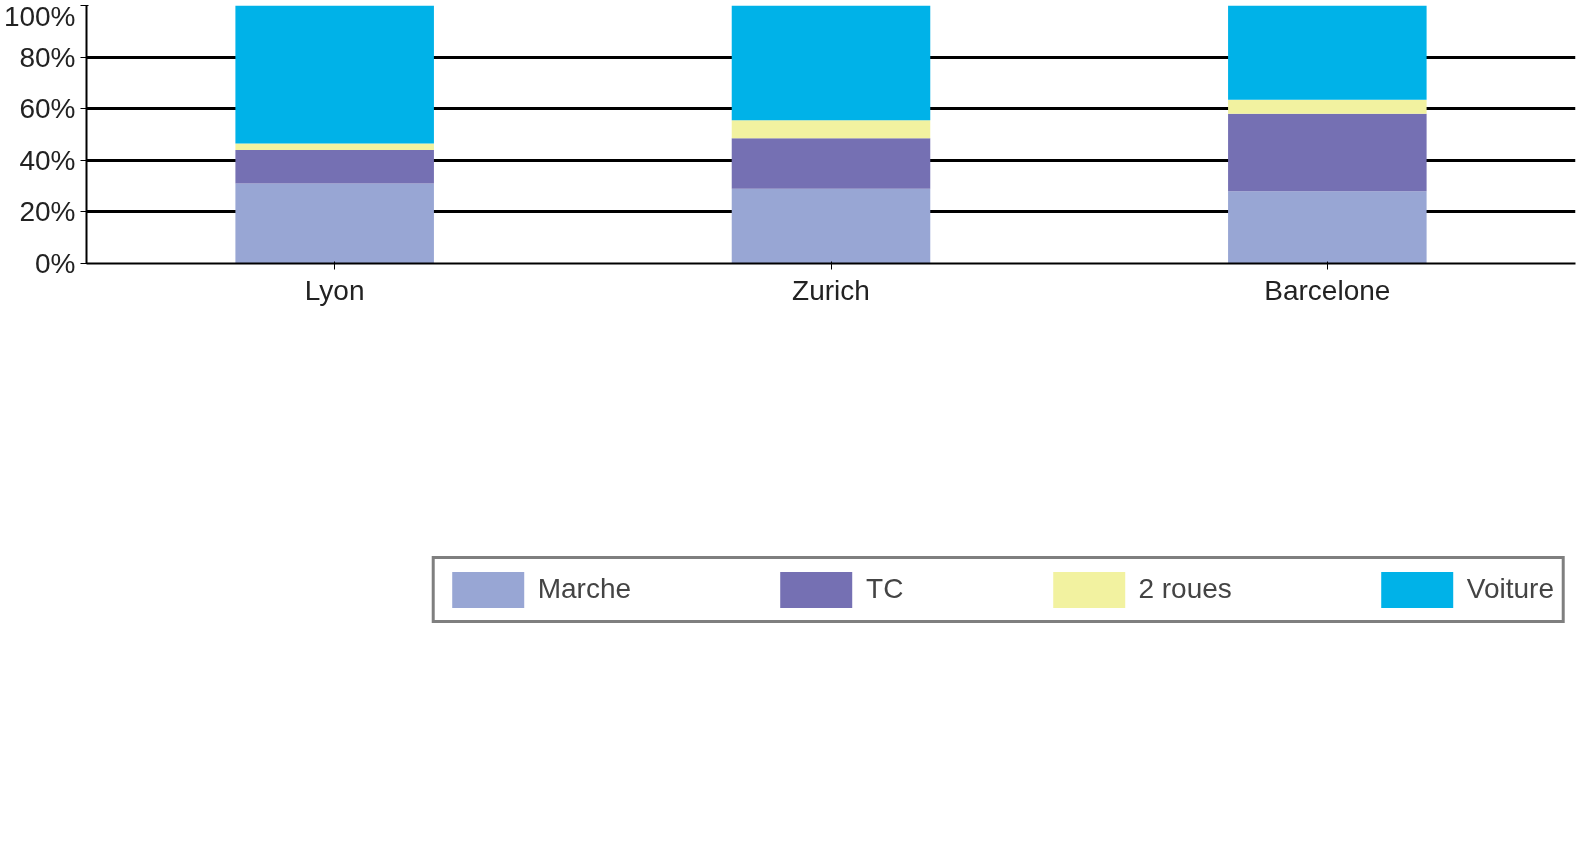 This screenshot has width=1593, height=860. I want to click on y-tick-label: 40%, so click(47, 160).